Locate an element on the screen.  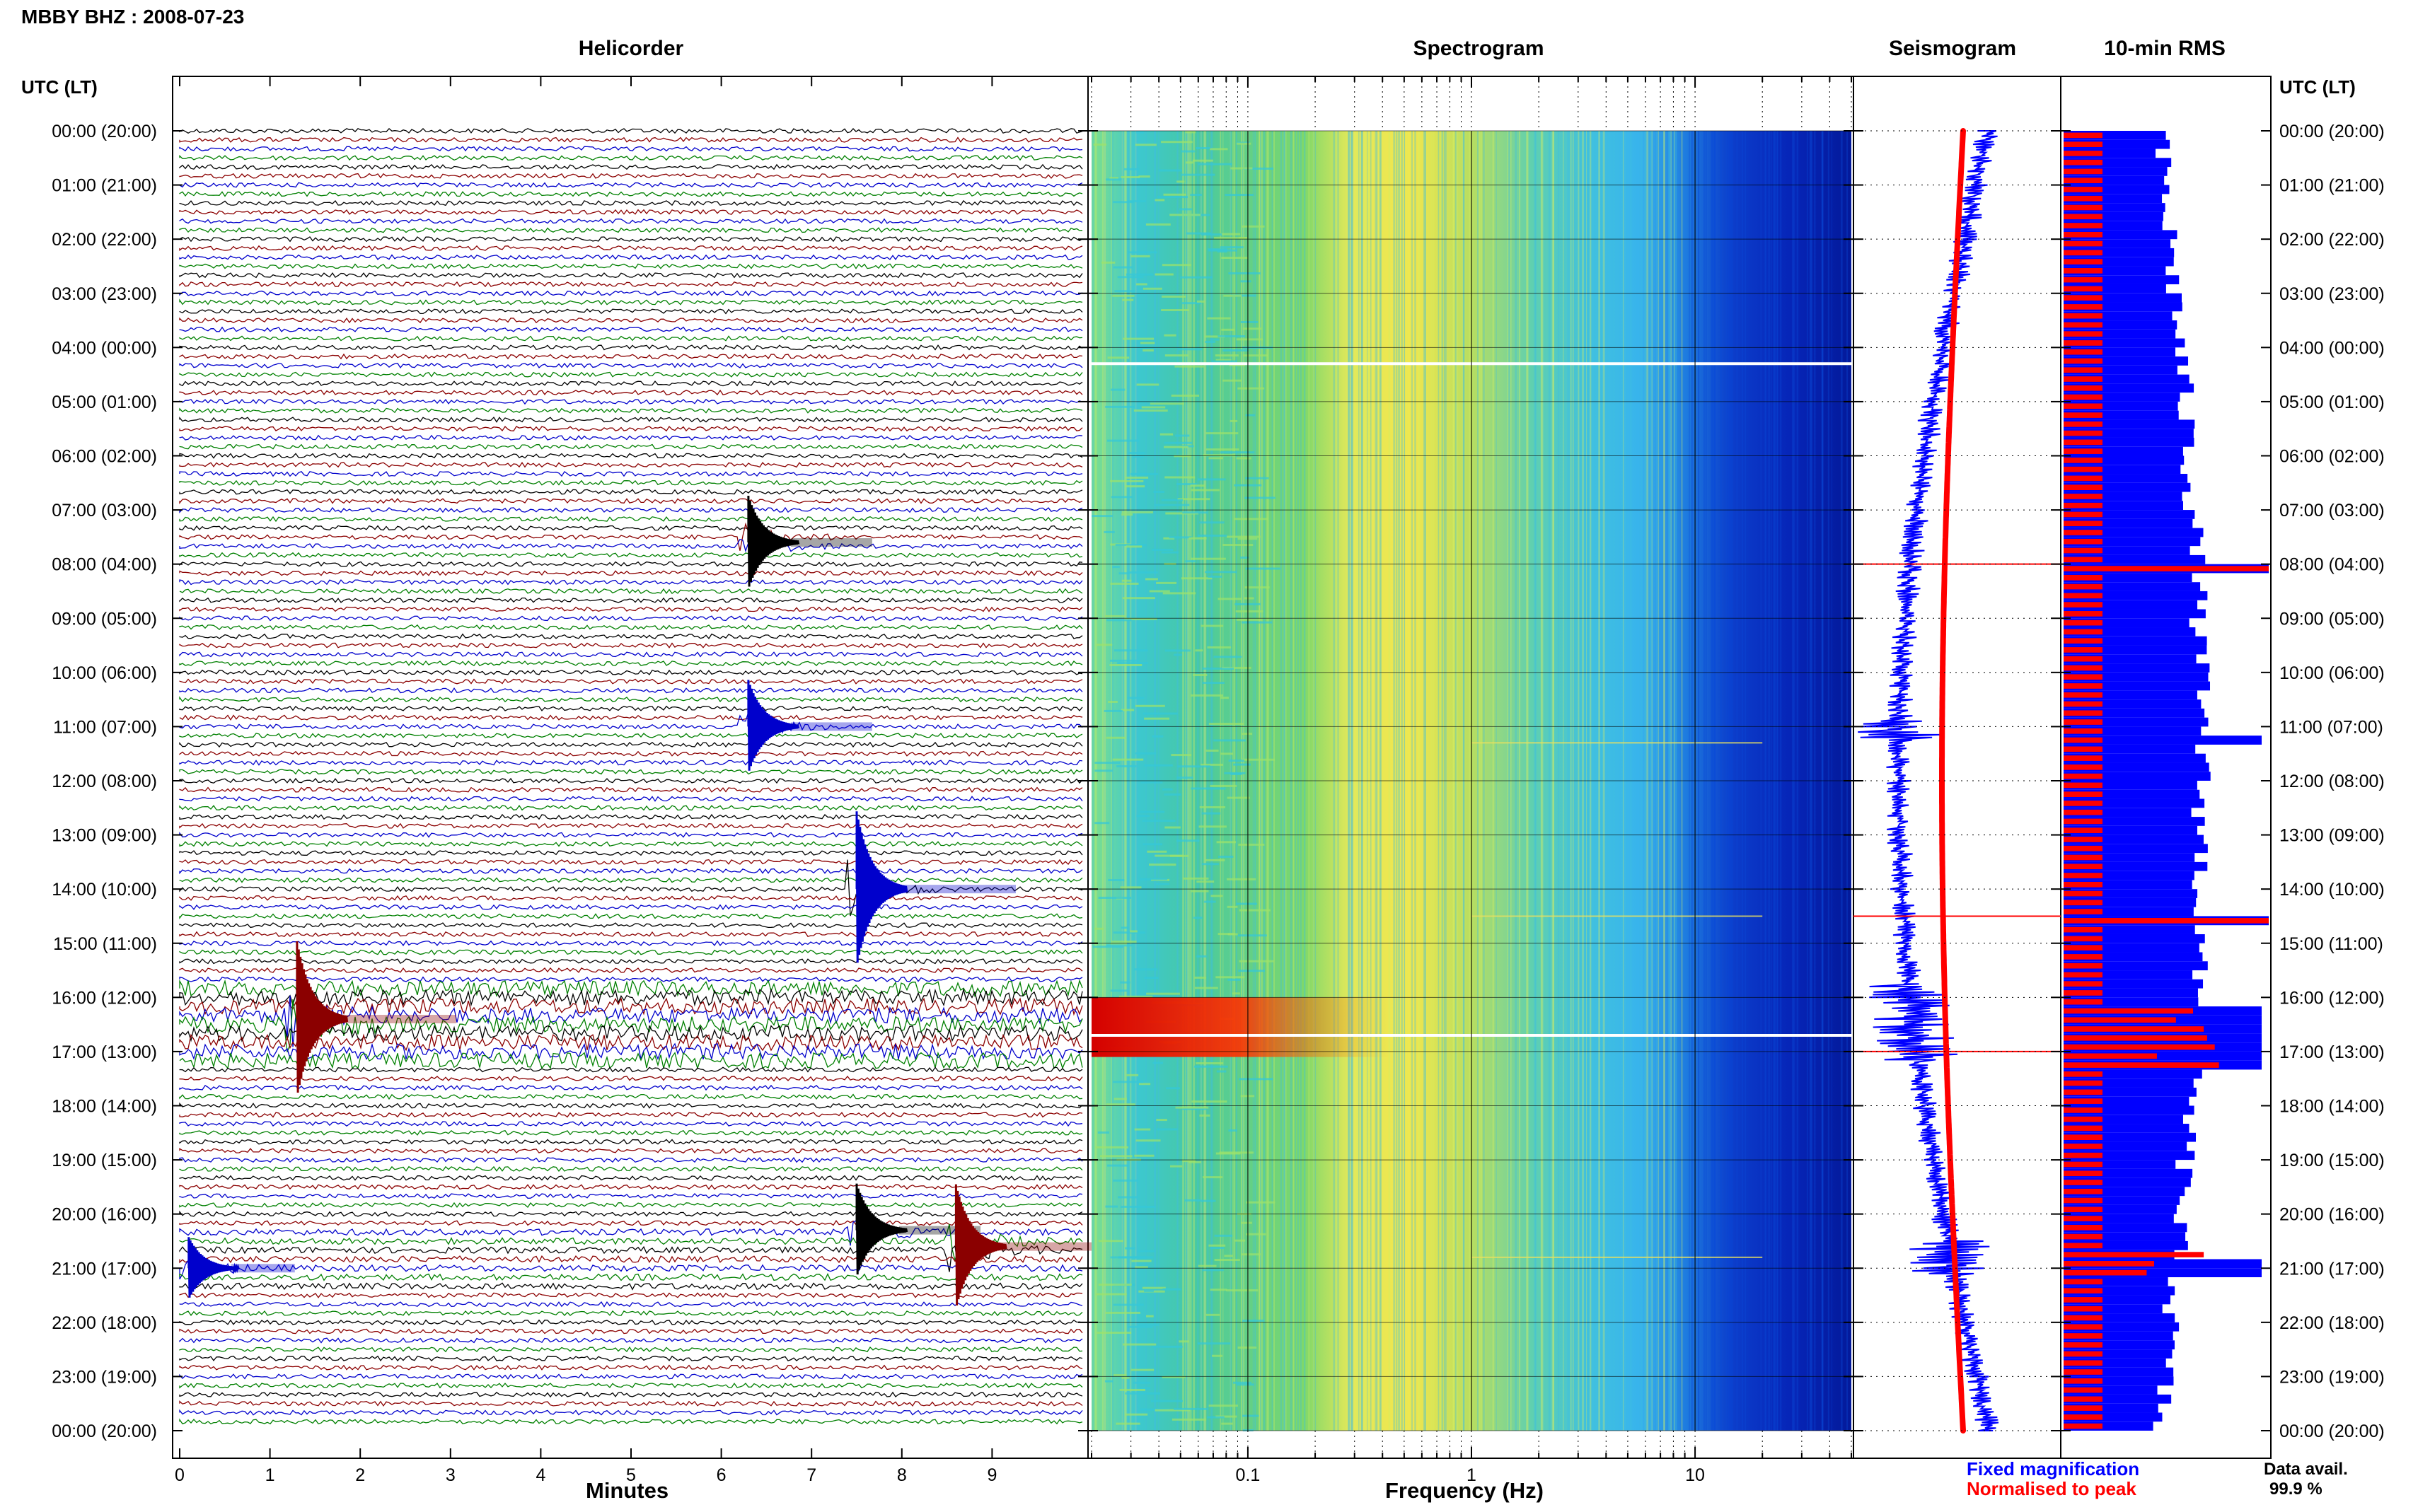
rms-frame is located at coordinates (2166, 767).